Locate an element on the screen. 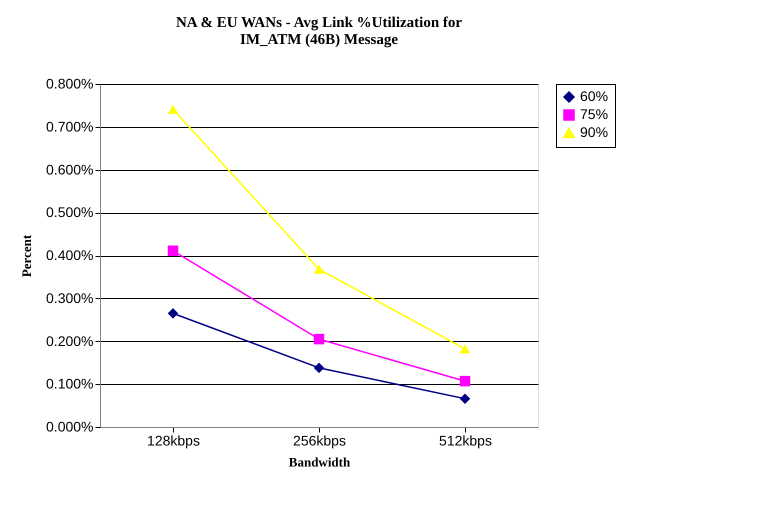 Image resolution: width=774 pixels, height=523 pixels. y-tick-label: 0.200% is located at coordinates (70, 340).